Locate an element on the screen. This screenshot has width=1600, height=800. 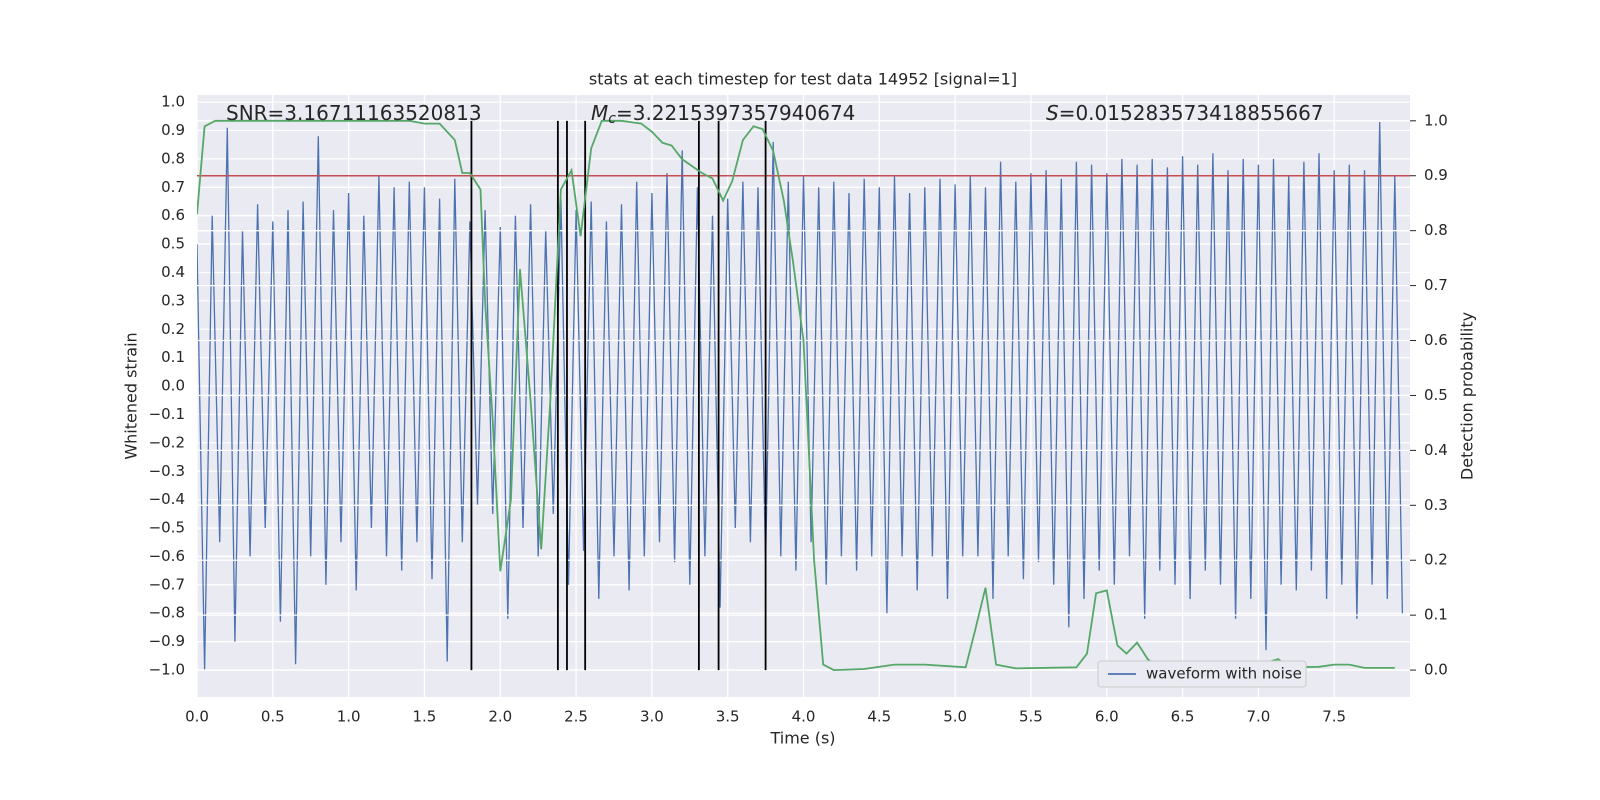
y-tick-label: −0.4 is located at coordinates (167, 499).